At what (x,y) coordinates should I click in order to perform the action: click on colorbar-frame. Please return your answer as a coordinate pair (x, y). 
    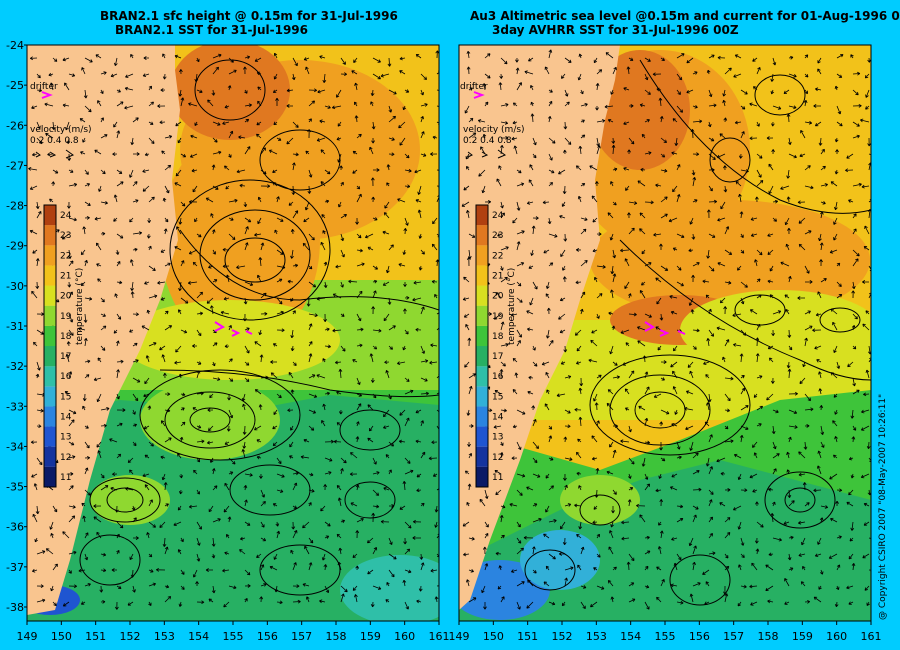
    Looking at the image, I should click on (50, 346).